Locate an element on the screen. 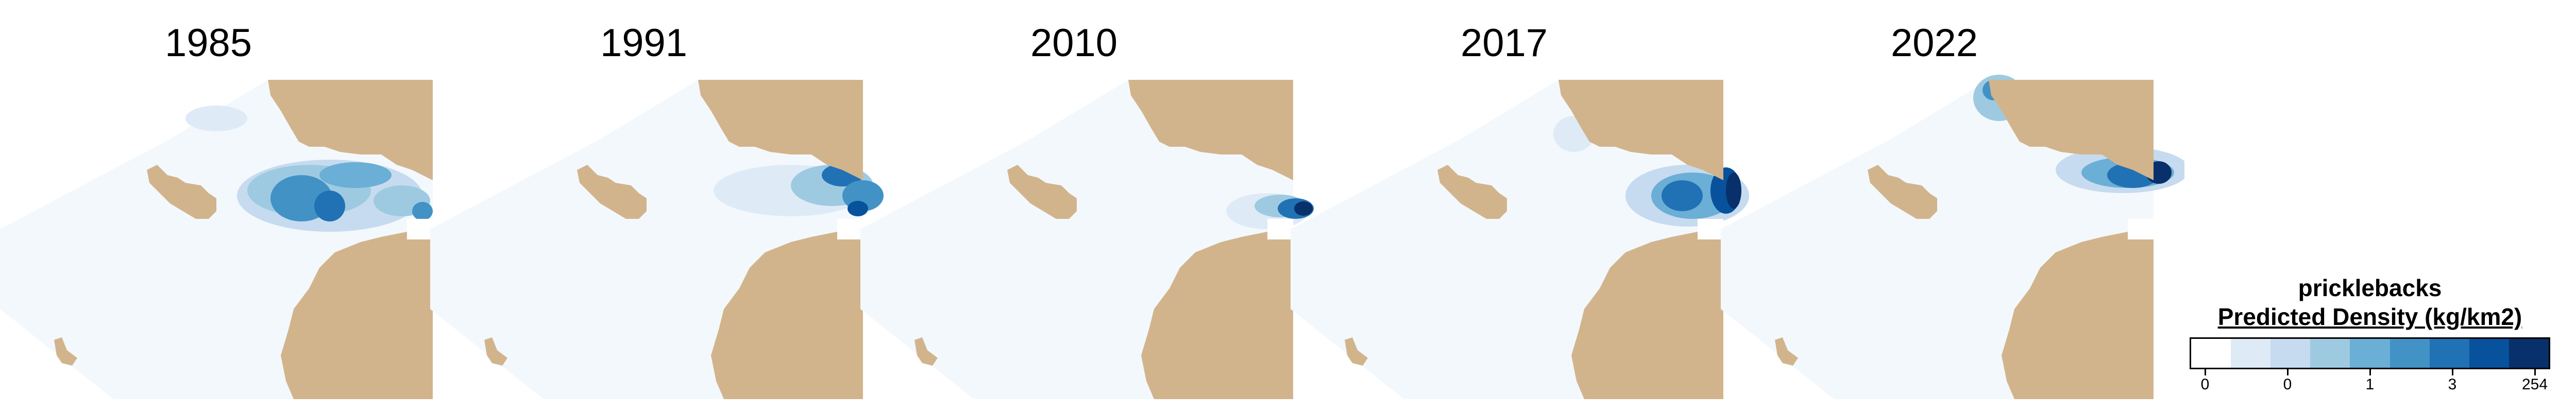 Image resolution: width=2576 pixels, height=412 pixels. legend-color-bar is located at coordinates (2370, 353).